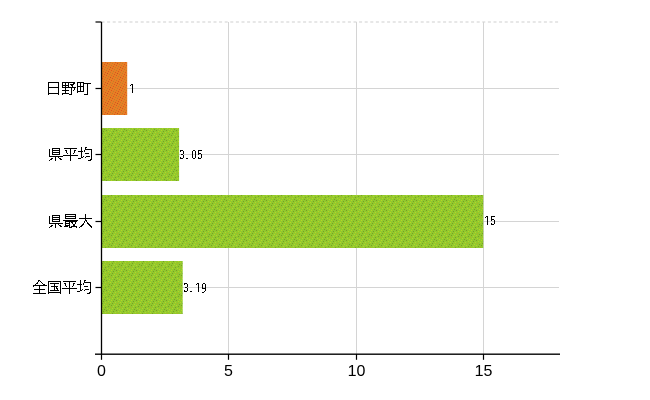  Describe the element at coordinates (357, 371) in the screenshot. I see `svg-text: 10` at that location.